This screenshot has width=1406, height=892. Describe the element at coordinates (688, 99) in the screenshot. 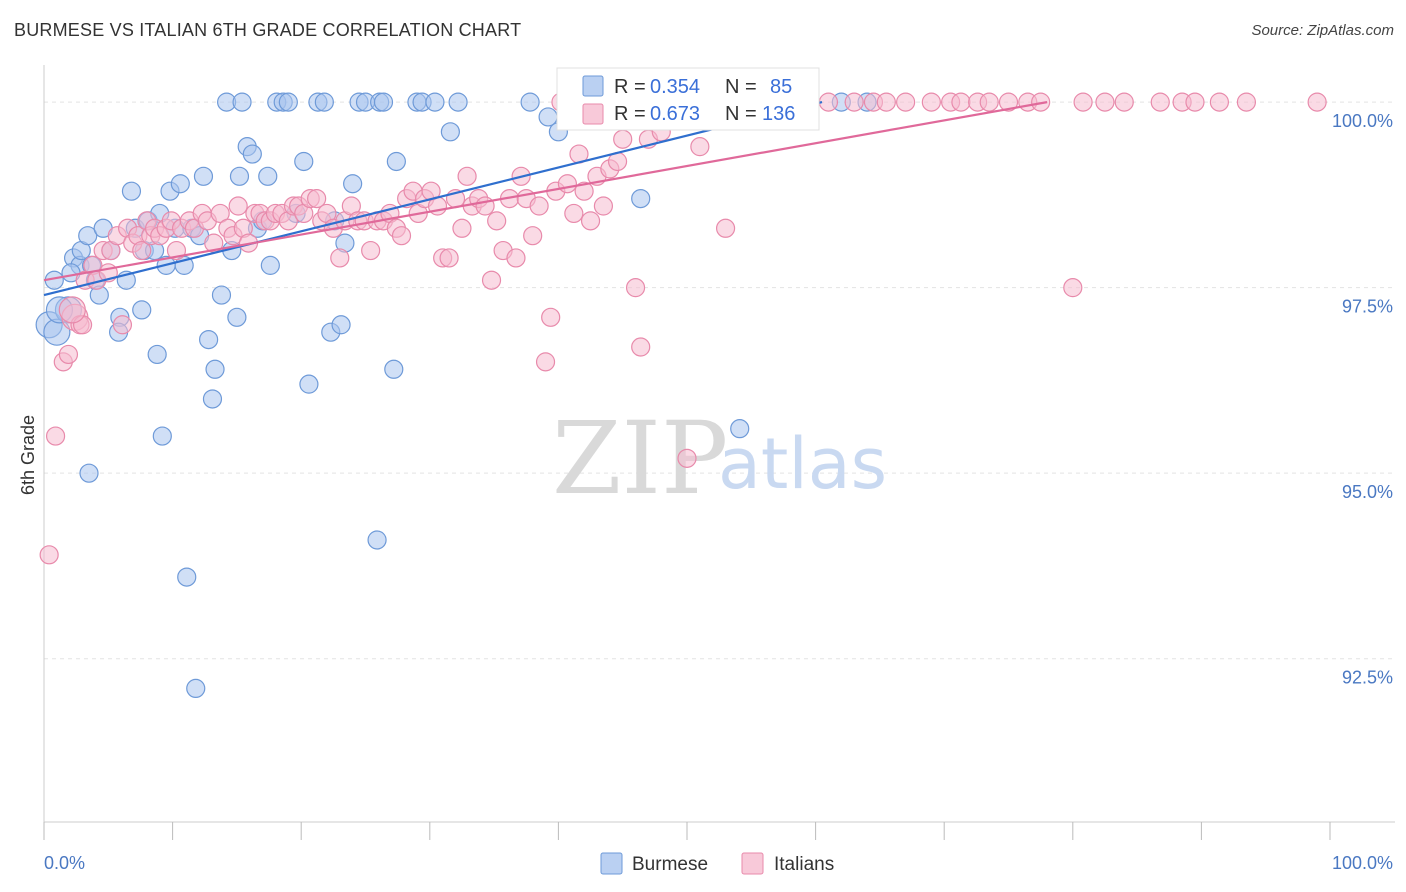

I see `correlation-legend: R = 0.354 N = 85 R = 0.673 N = 136` at that location.